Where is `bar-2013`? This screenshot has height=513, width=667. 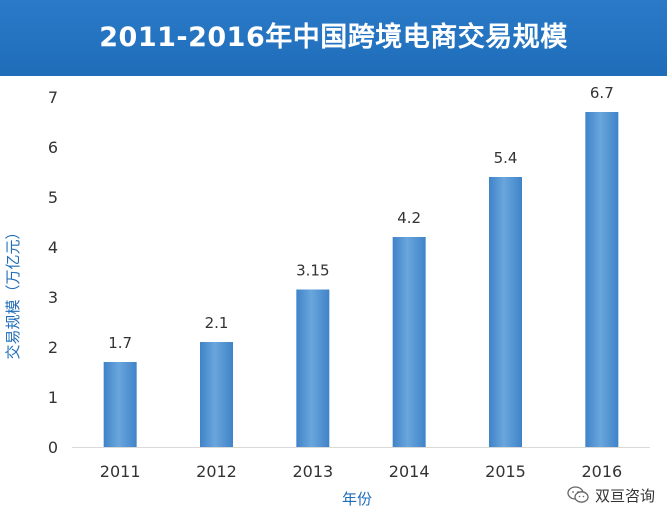 bar-2013 is located at coordinates (313, 368).